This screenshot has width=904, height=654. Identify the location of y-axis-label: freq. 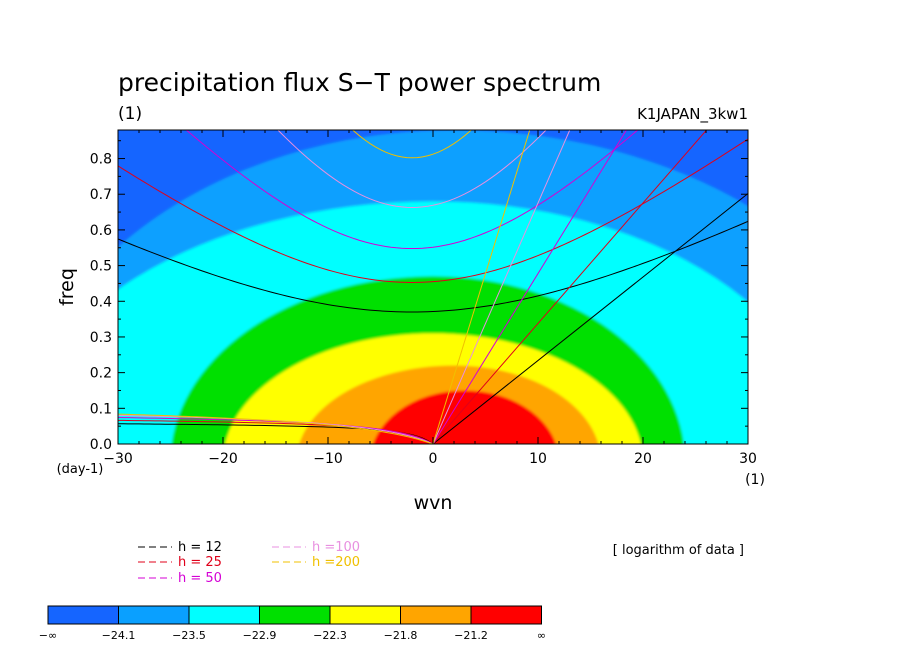
(67, 287).